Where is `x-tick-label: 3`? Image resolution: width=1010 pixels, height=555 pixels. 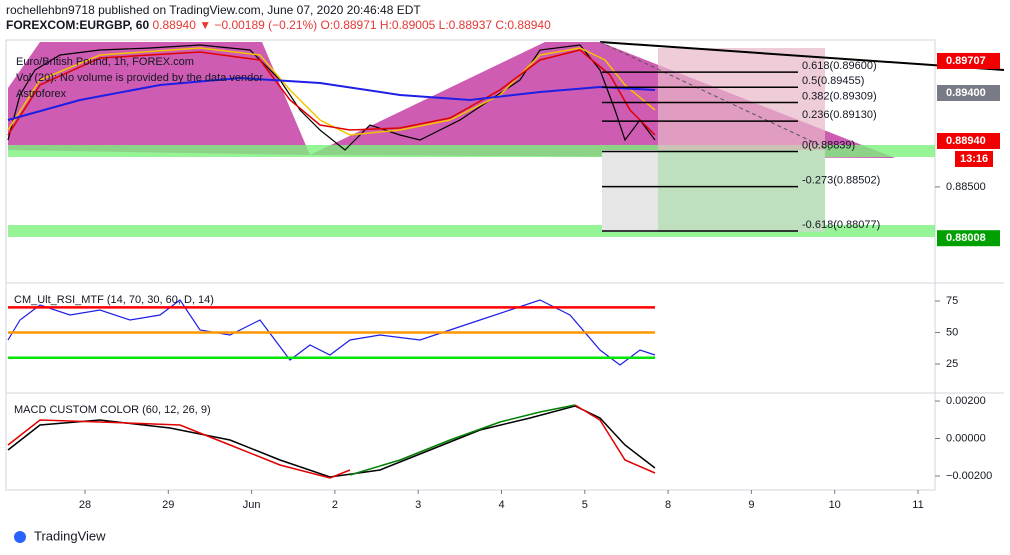 x-tick-label: 3 is located at coordinates (418, 505).